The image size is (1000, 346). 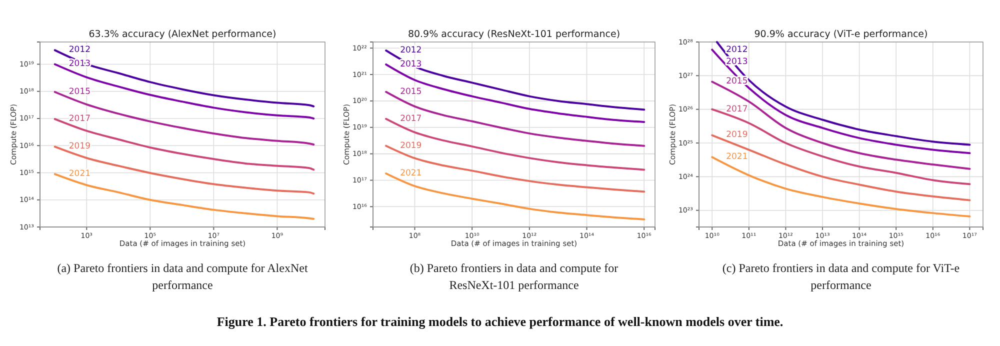 What do you see at coordinates (182, 34) in the screenshot?
I see `chart-title: 63.3% accuracy (AlexNet performance)` at bounding box center [182, 34].